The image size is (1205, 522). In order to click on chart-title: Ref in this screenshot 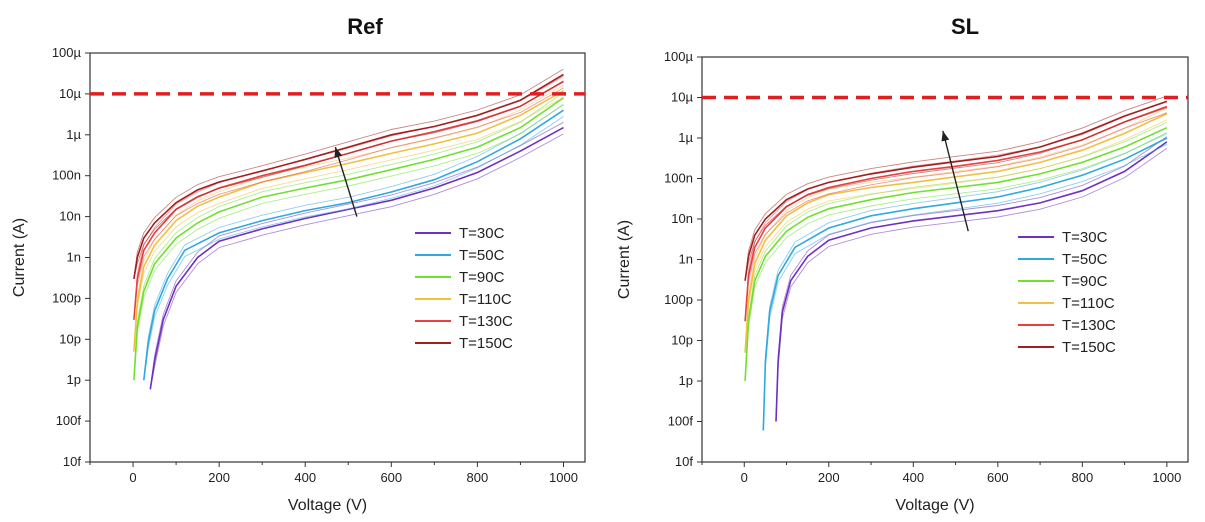, I will do `click(365, 26)`.